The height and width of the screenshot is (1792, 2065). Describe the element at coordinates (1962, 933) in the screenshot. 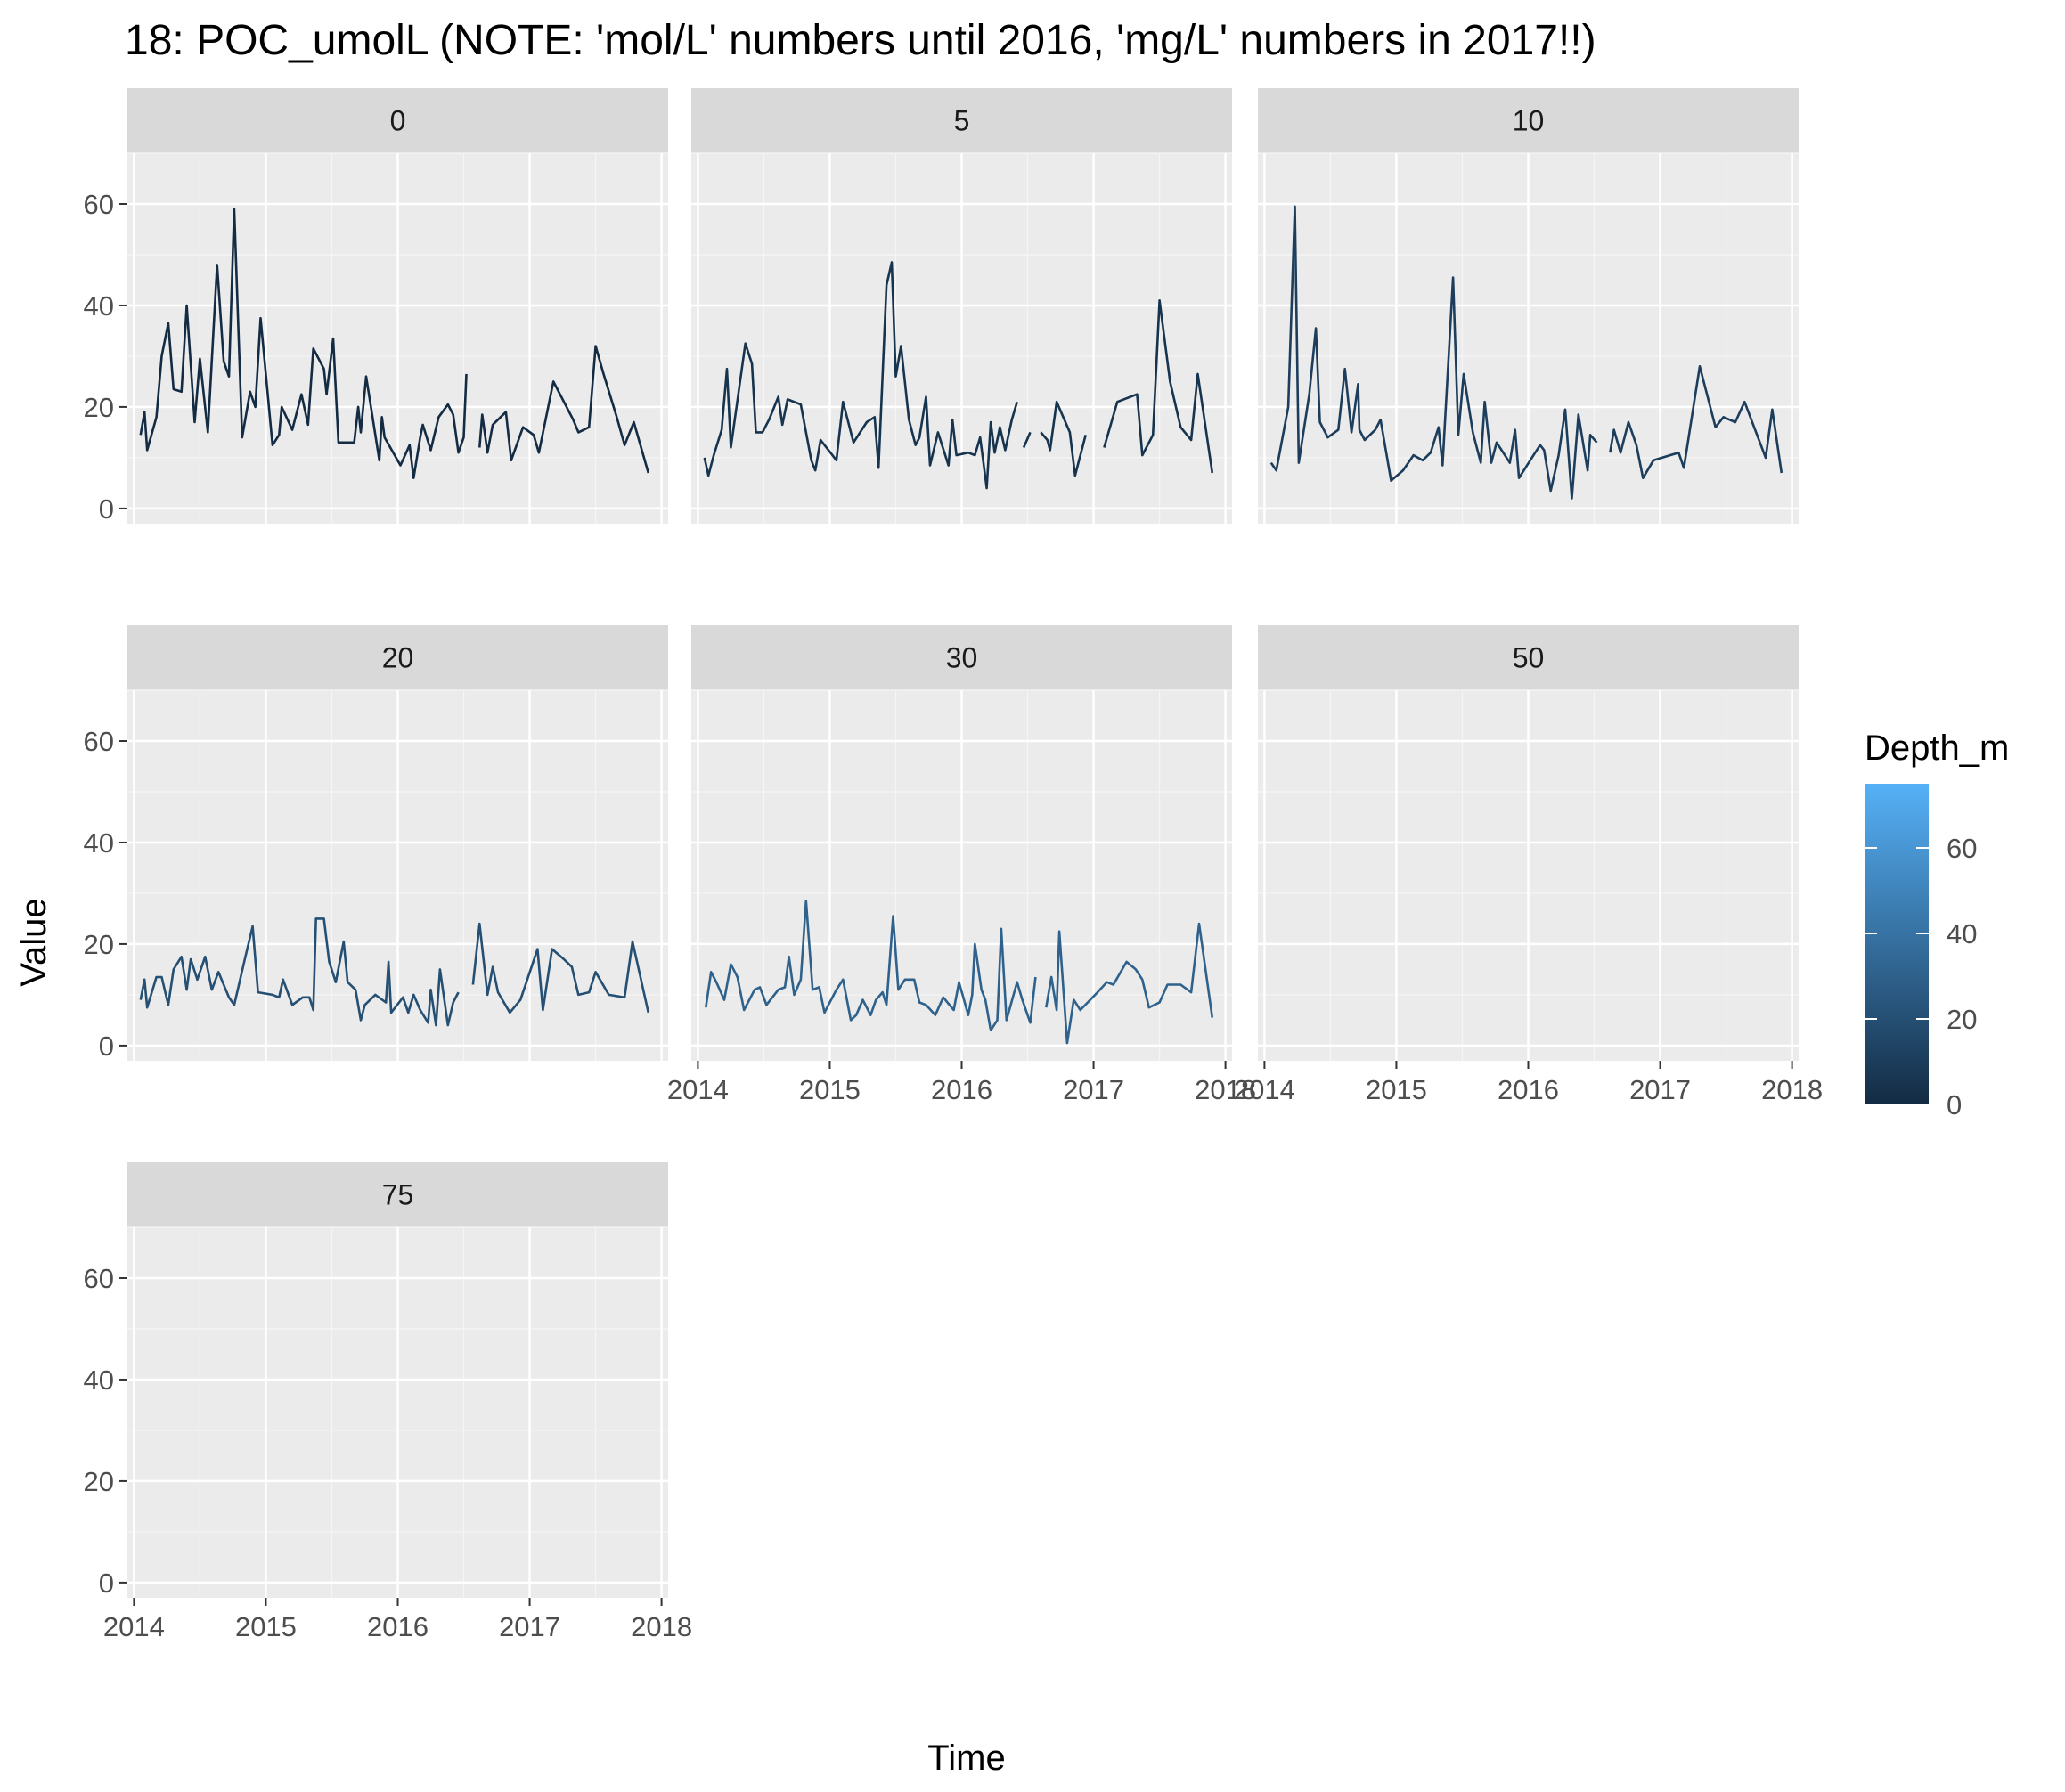

I see `colorbar-tick-label: 40` at that location.